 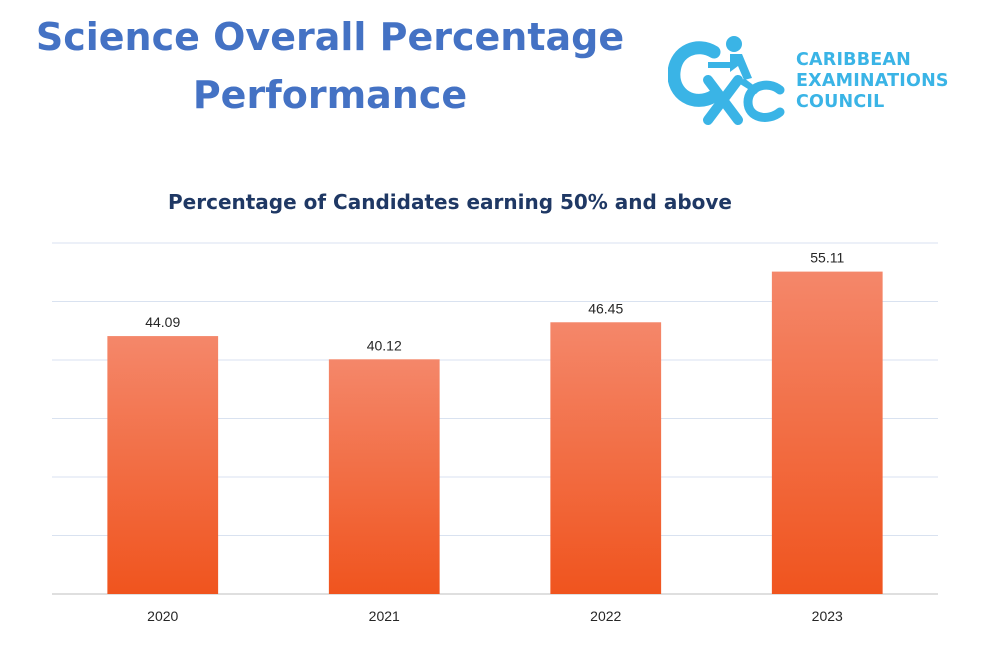 What do you see at coordinates (827, 616) in the screenshot?
I see `x-tick-2023: 2023` at bounding box center [827, 616].